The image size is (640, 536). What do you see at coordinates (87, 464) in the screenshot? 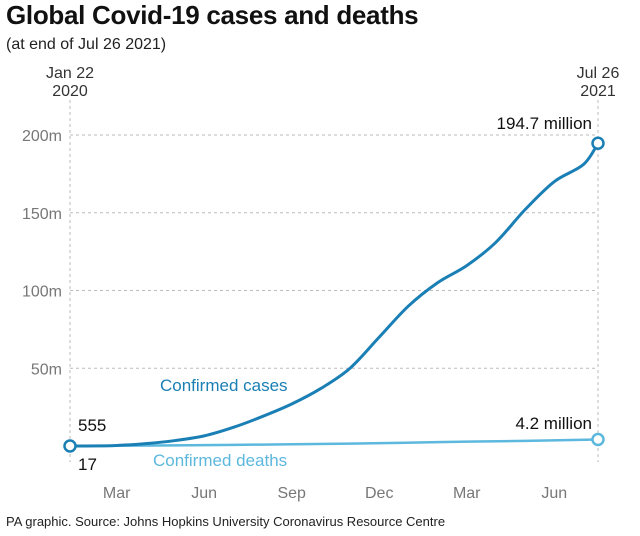
I see `deaths-start-value: 17` at bounding box center [87, 464].